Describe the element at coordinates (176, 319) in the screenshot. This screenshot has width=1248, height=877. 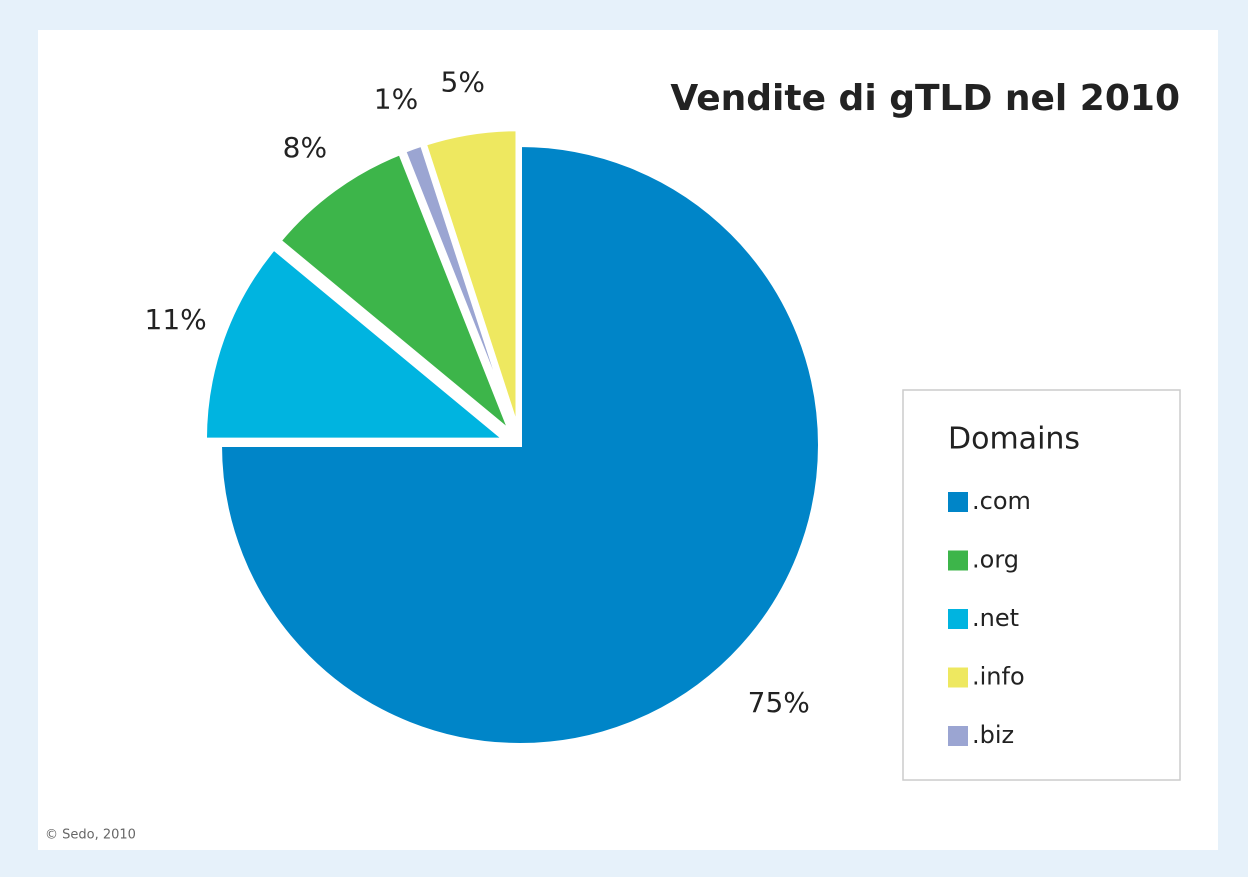
I see `value-label: 11%` at that location.